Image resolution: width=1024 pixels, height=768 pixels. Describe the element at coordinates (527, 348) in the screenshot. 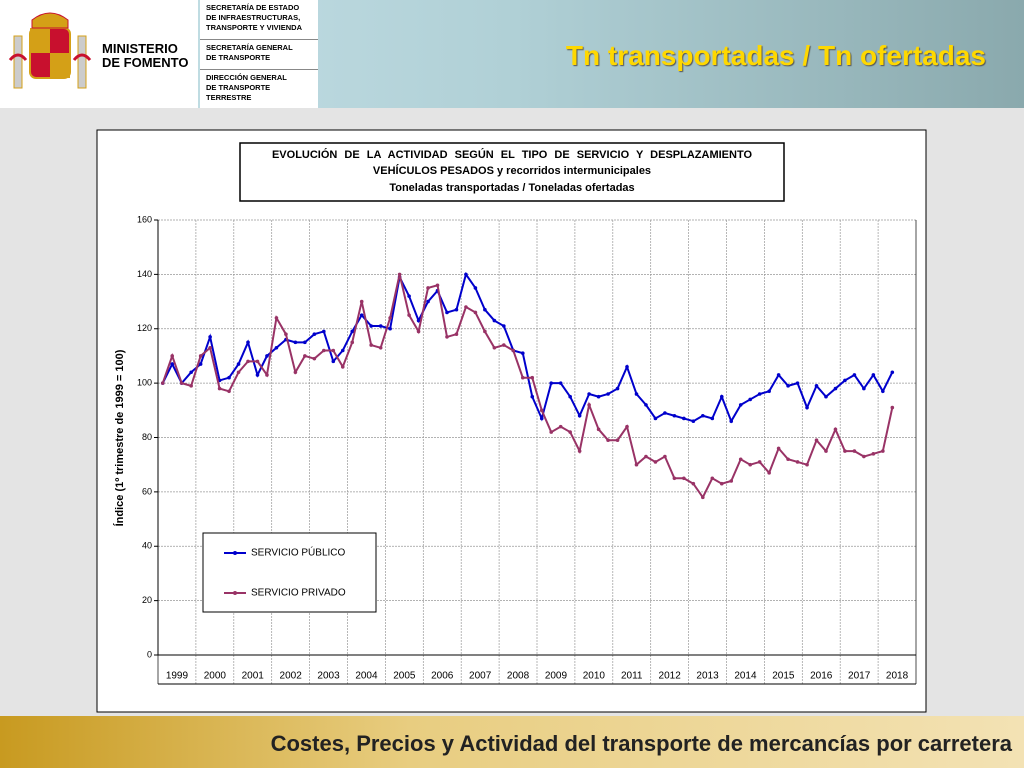

I see `series-line` at that location.